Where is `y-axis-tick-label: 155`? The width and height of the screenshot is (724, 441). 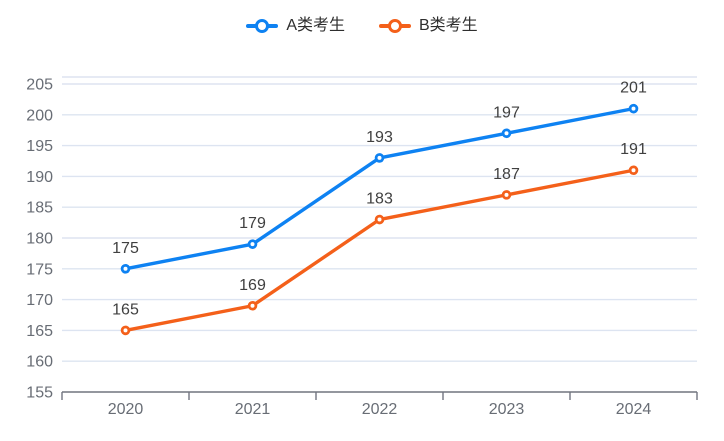
y-axis-tick-label: 155 is located at coordinates (39, 393).